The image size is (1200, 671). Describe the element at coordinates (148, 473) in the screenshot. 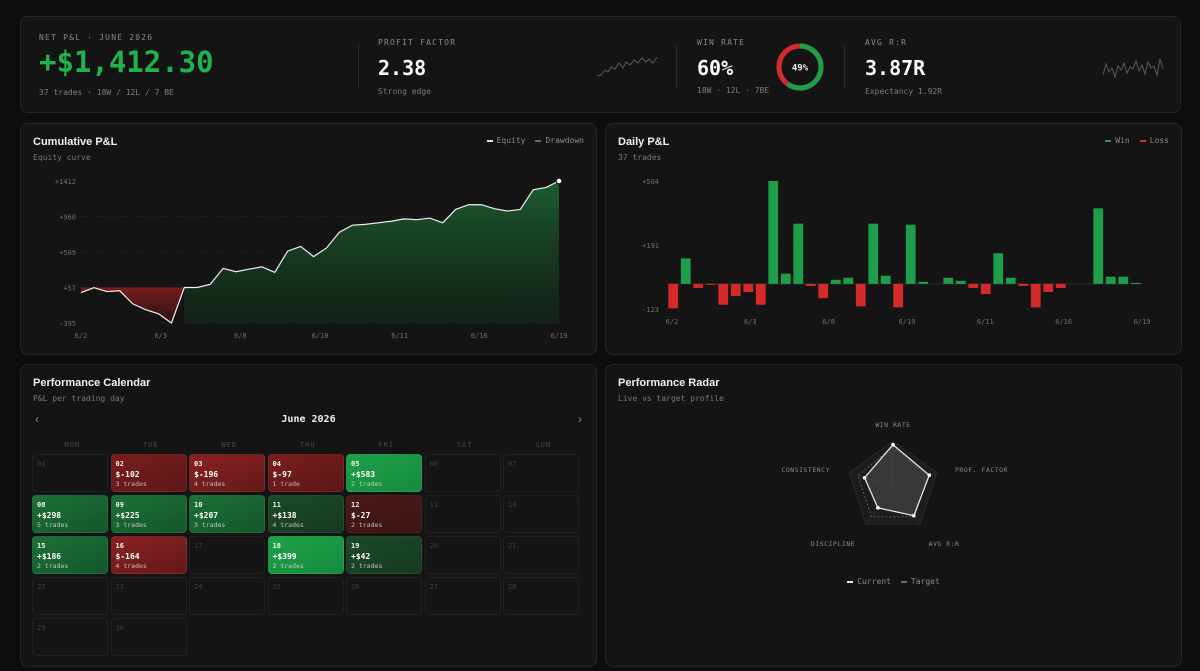

I see `calendar-day: 02 $-102 3 trades` at that location.